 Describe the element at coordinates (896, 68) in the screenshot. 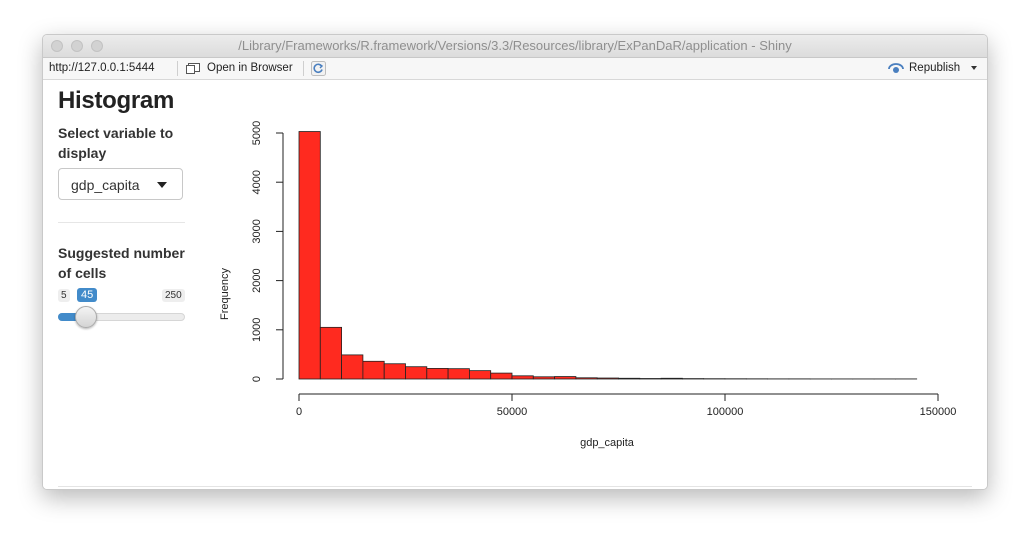

I see `republish-icon` at that location.